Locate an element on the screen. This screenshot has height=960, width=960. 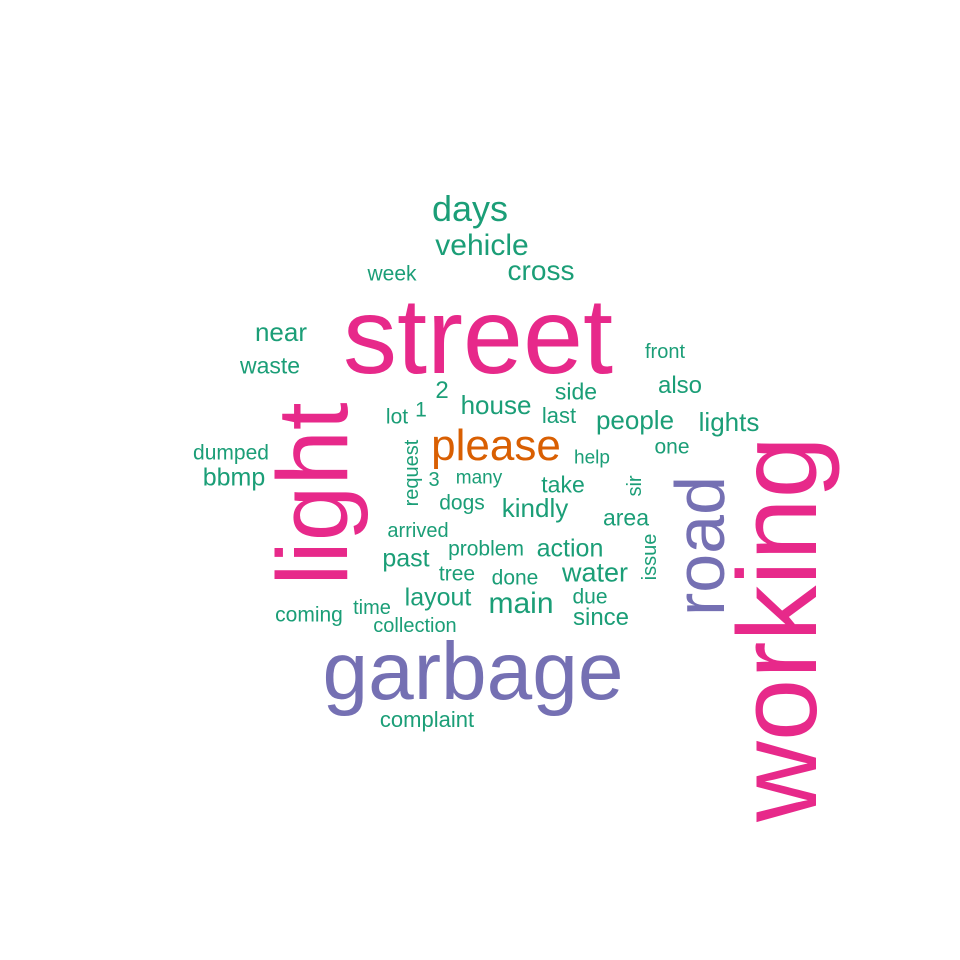
word-since: since is located at coordinates (601, 617).